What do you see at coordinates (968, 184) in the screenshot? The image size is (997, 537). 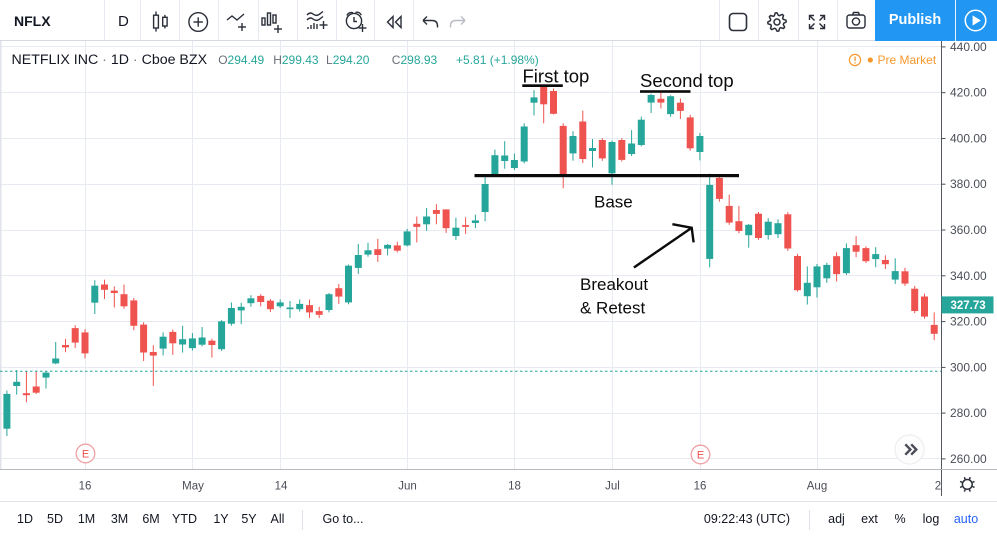 I see `svg-text: 380.00` at bounding box center [968, 184].